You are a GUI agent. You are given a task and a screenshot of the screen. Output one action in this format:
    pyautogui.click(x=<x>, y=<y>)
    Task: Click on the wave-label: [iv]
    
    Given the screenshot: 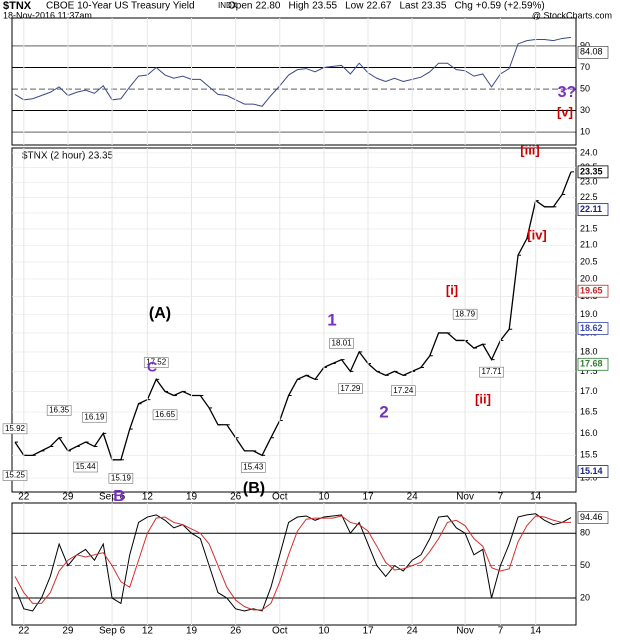 What is the action you would take?
    pyautogui.click(x=537, y=234)
    